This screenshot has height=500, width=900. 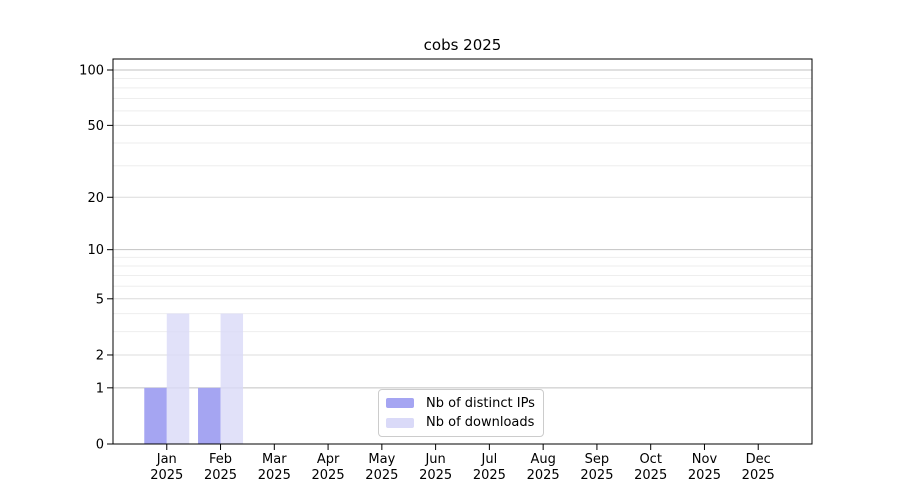 What do you see at coordinates (100, 299) in the screenshot?
I see `y-tick-label: 5` at bounding box center [100, 299].